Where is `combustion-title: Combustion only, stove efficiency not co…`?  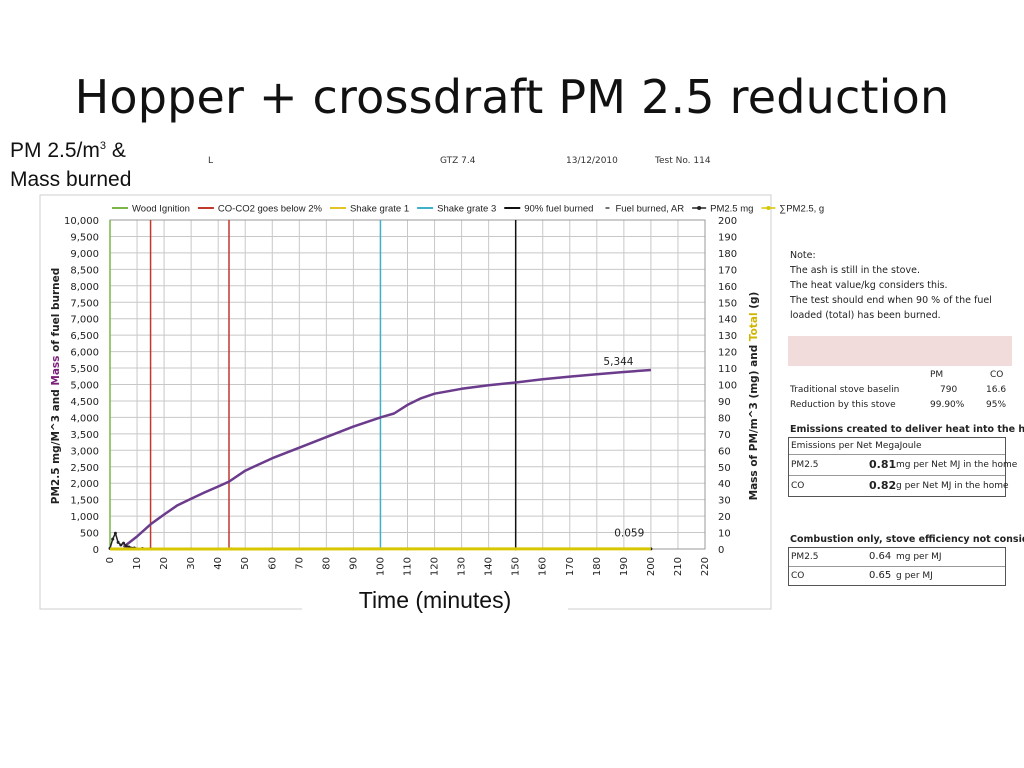 combustion-title: Combustion only, stove efficiency not co… is located at coordinates (907, 539).